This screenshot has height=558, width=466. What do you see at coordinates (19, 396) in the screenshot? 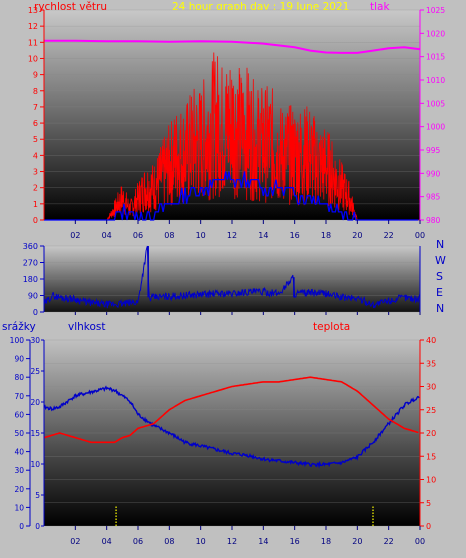
I see `rain-y-tick-label: 70` at bounding box center [19, 396].